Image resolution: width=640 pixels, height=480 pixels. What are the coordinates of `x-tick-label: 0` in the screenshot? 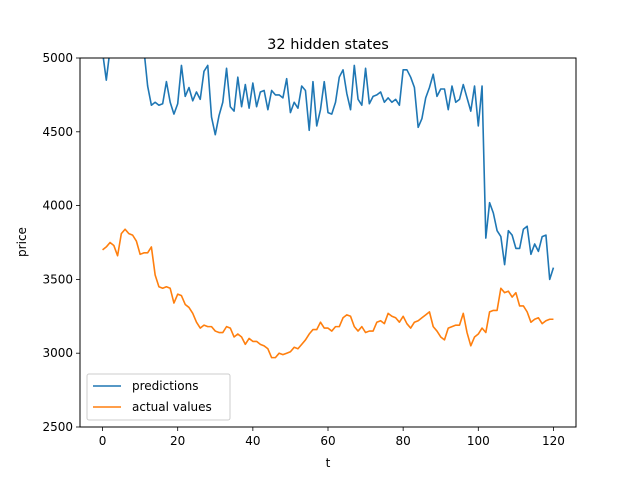 It's located at (103, 441).